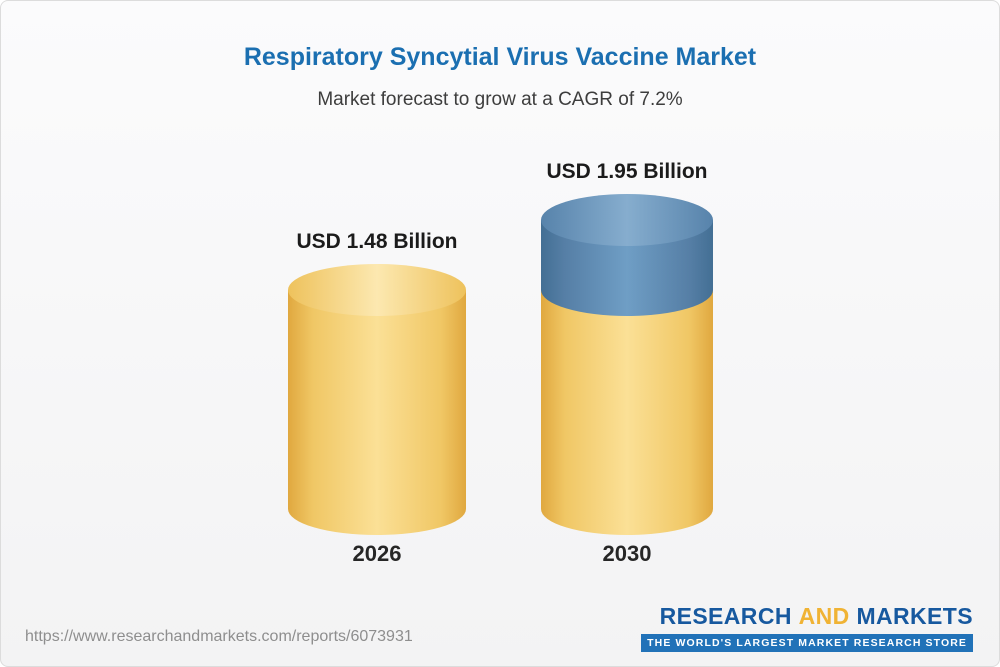  I want to click on cylinder-2026, so click(377, 399).